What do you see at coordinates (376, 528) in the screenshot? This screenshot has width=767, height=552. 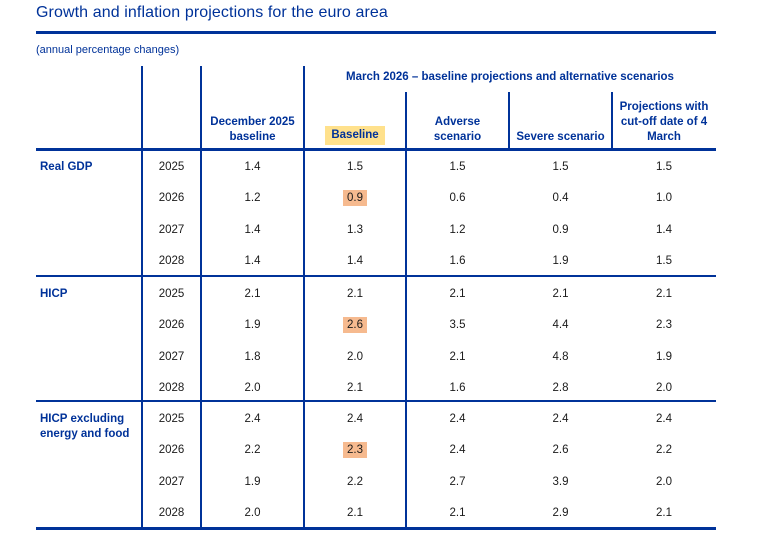 I see `table-bottom-rule` at bounding box center [376, 528].